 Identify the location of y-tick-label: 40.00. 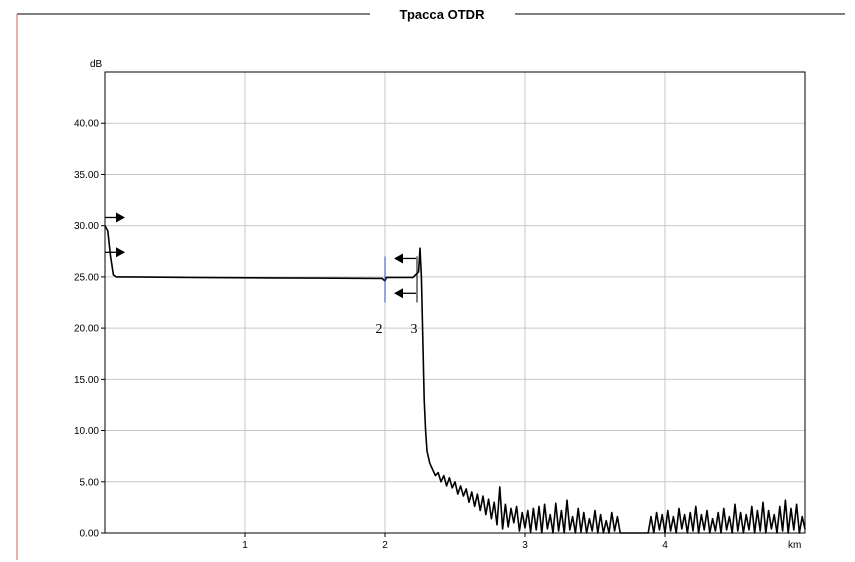
(86, 124).